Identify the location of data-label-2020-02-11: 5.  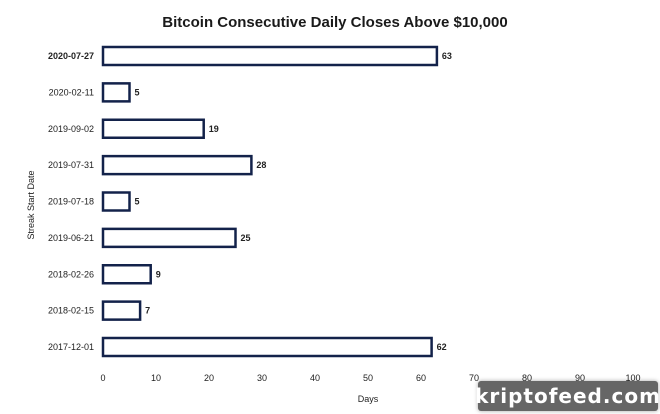
(137, 92).